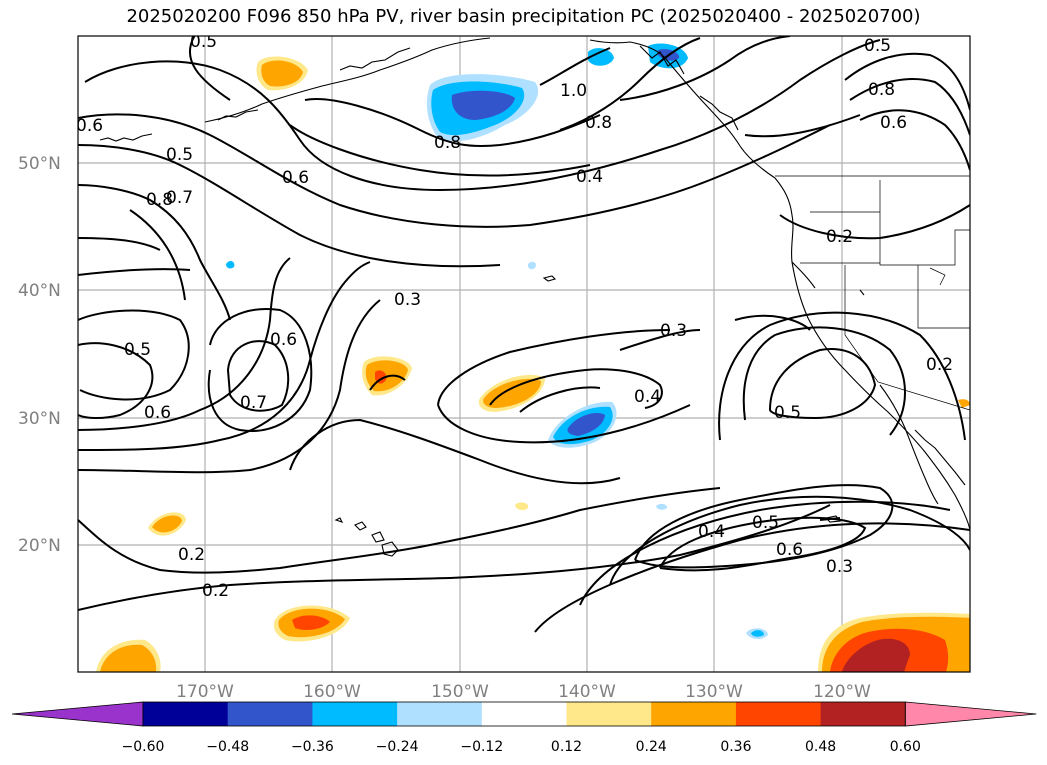 The image size is (1047, 765). Describe the element at coordinates (332, 692) in the screenshot. I see `lon-label: 160°W` at that location.